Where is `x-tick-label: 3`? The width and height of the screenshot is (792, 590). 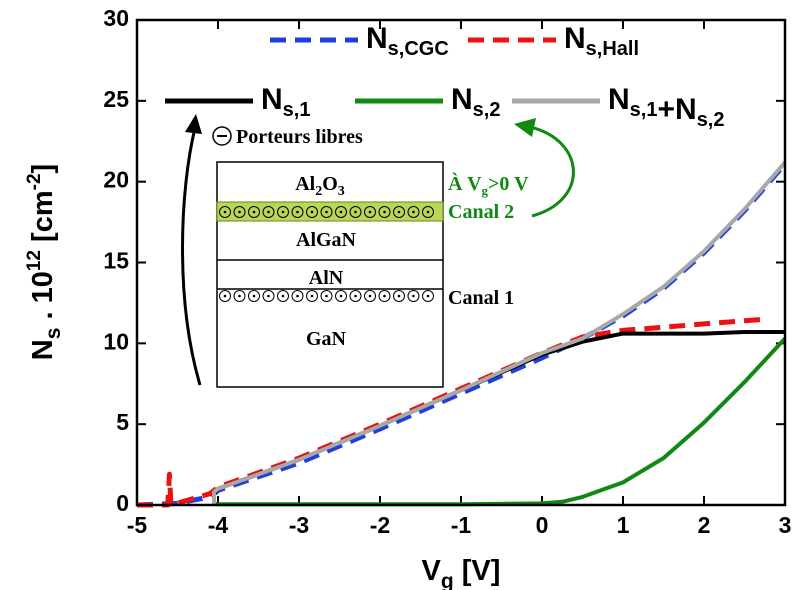 x-tick-label: 3 is located at coordinates (785, 525).